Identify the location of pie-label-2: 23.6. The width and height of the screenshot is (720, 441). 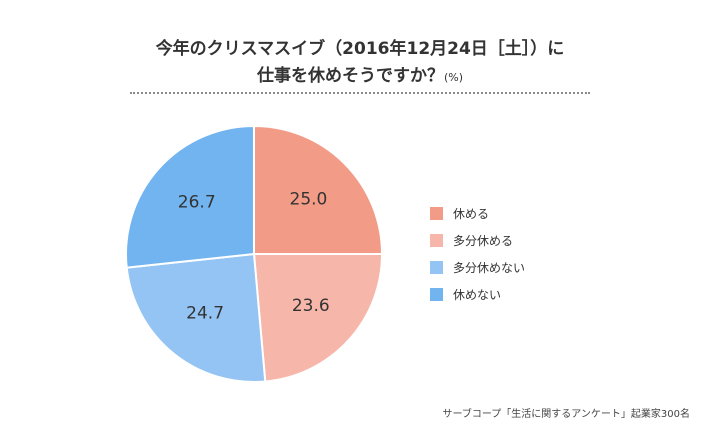
(311, 306).